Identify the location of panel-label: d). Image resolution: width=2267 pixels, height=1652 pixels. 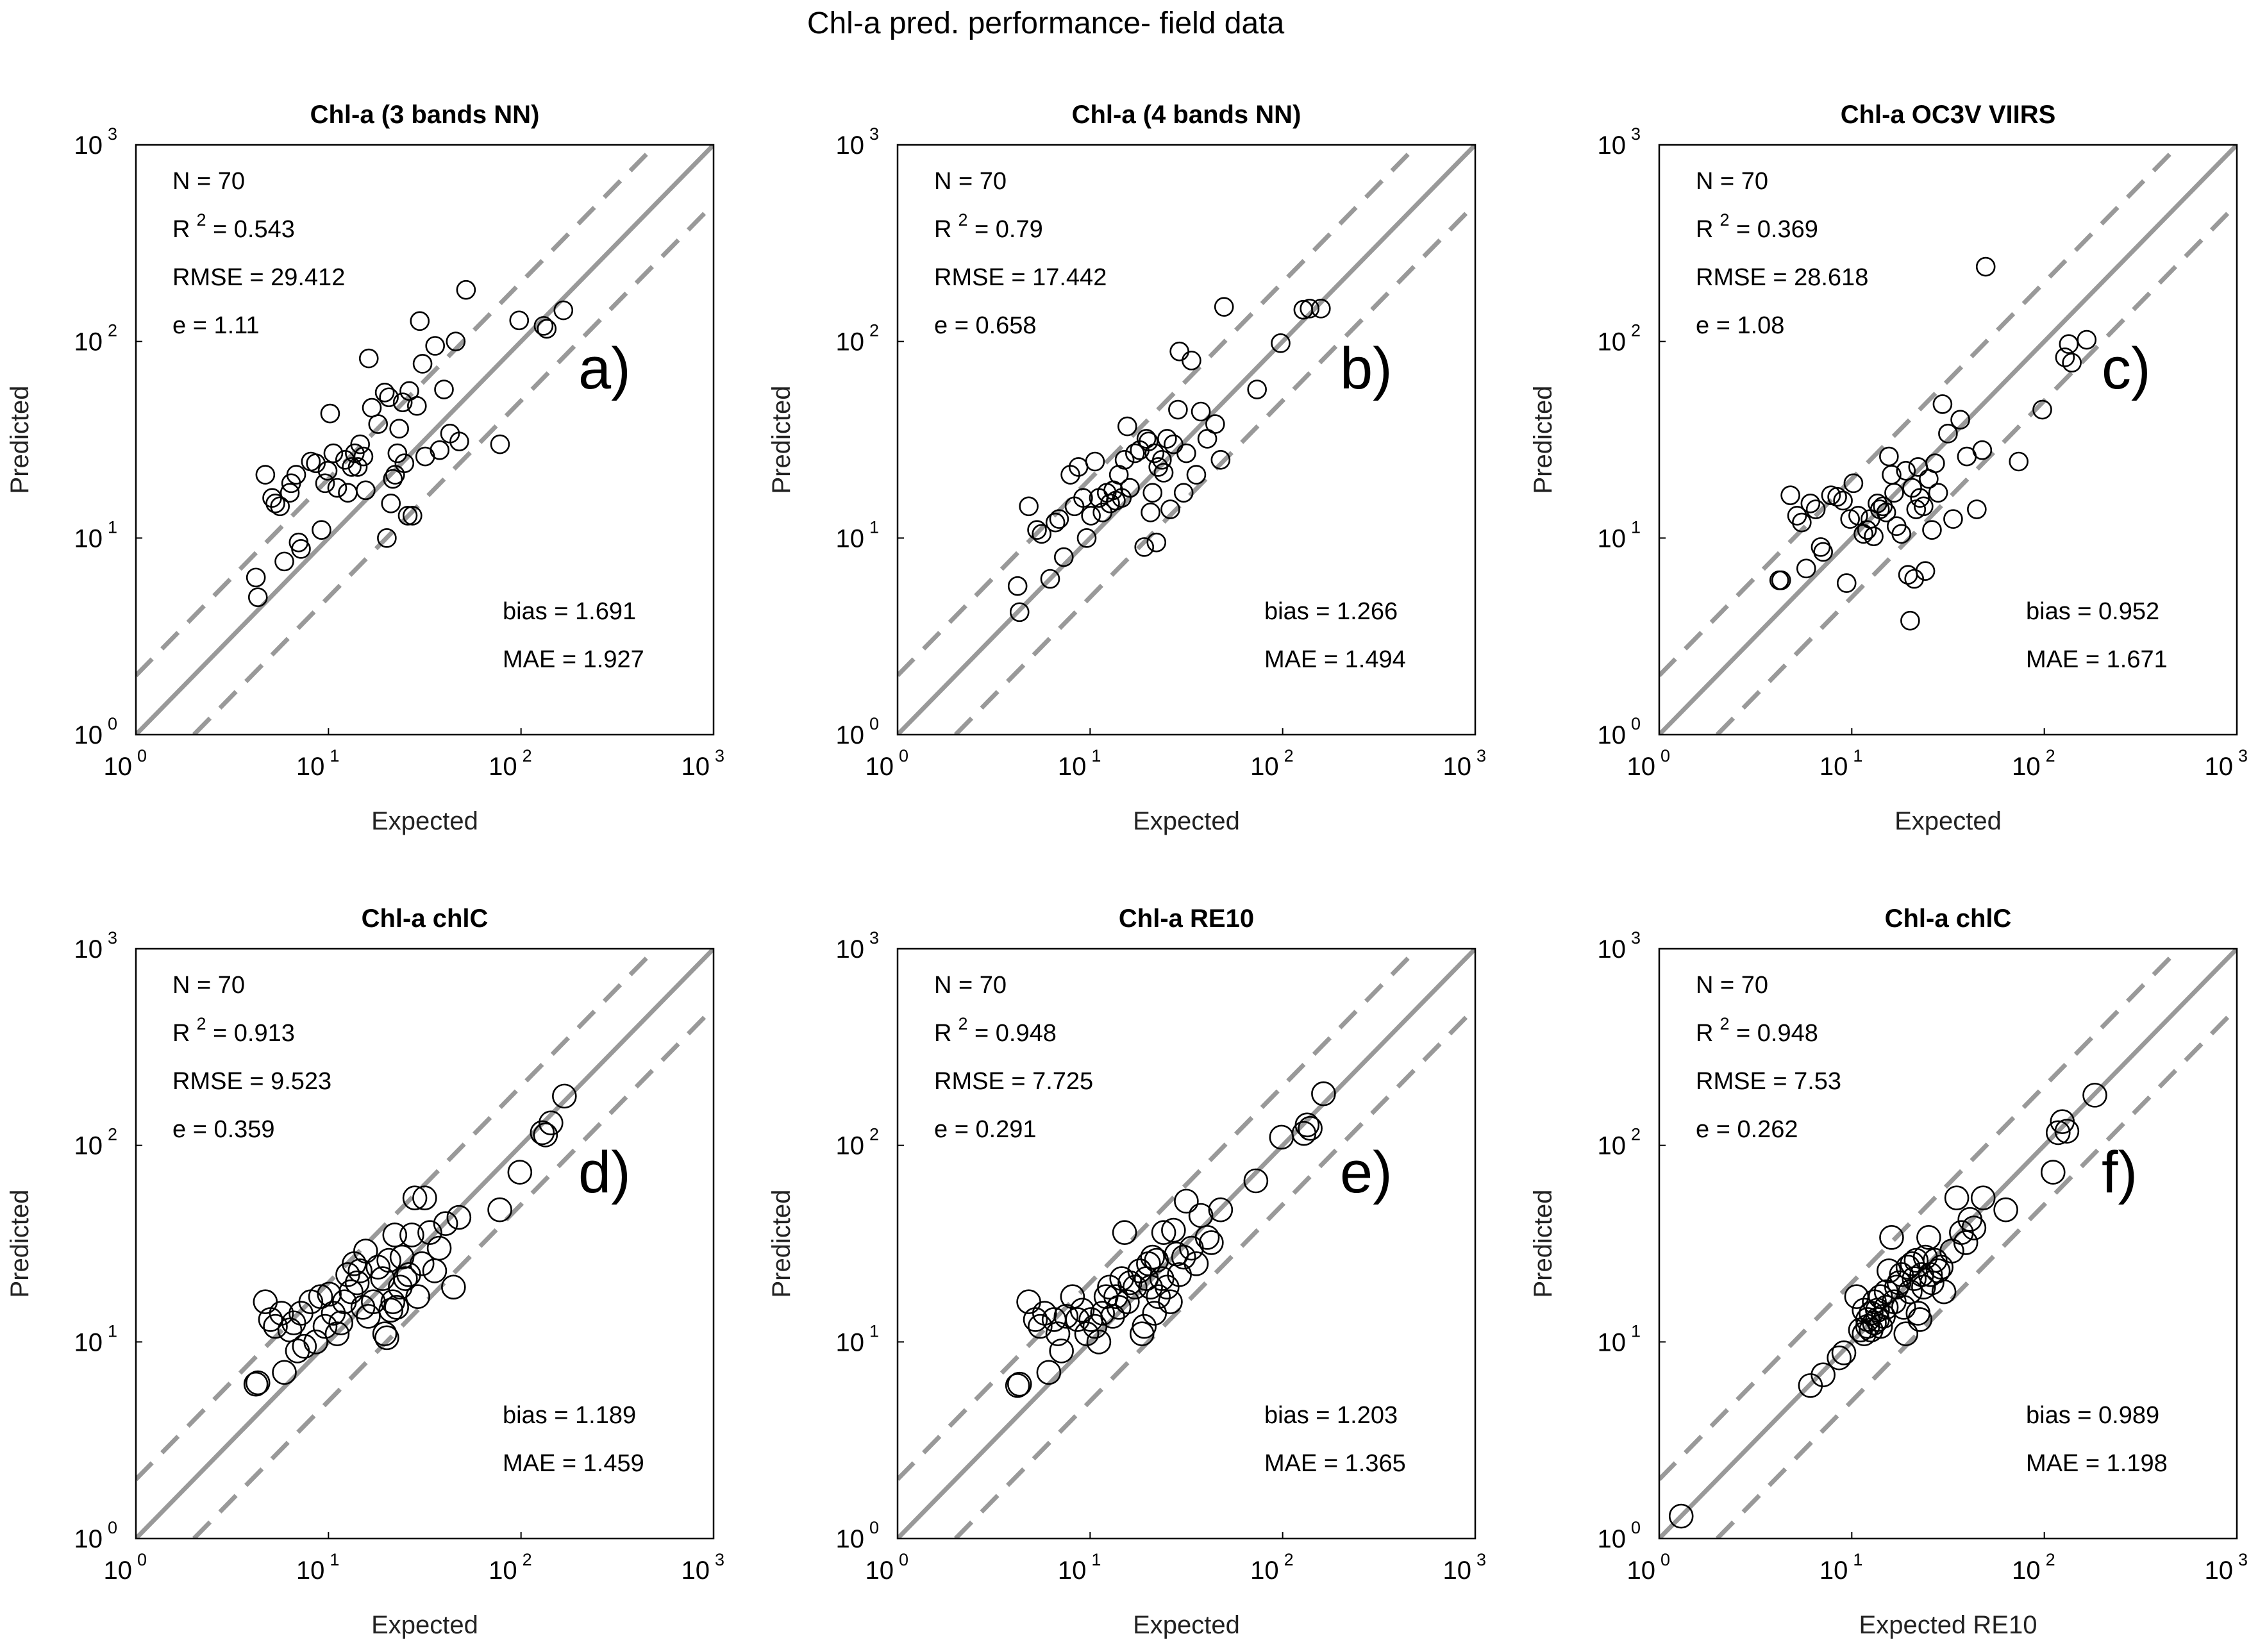
(604, 1172).